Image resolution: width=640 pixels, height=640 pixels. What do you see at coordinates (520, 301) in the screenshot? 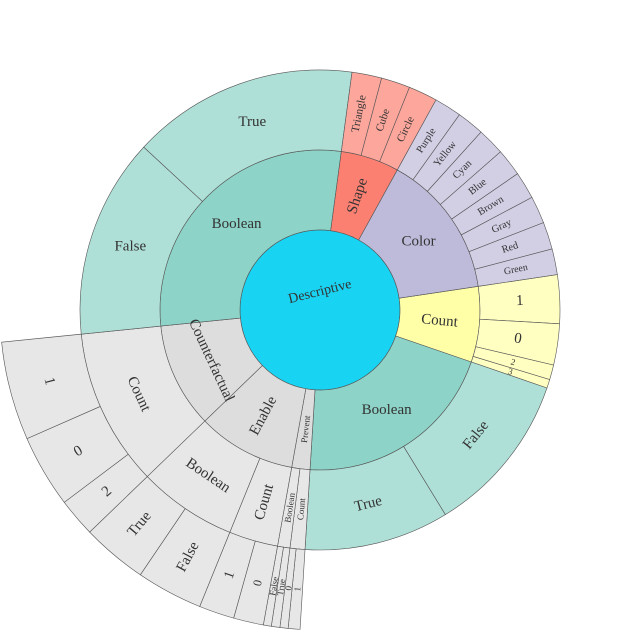
I see `sunburst-label-descriptive-count-0-1-0: 1` at bounding box center [520, 301].